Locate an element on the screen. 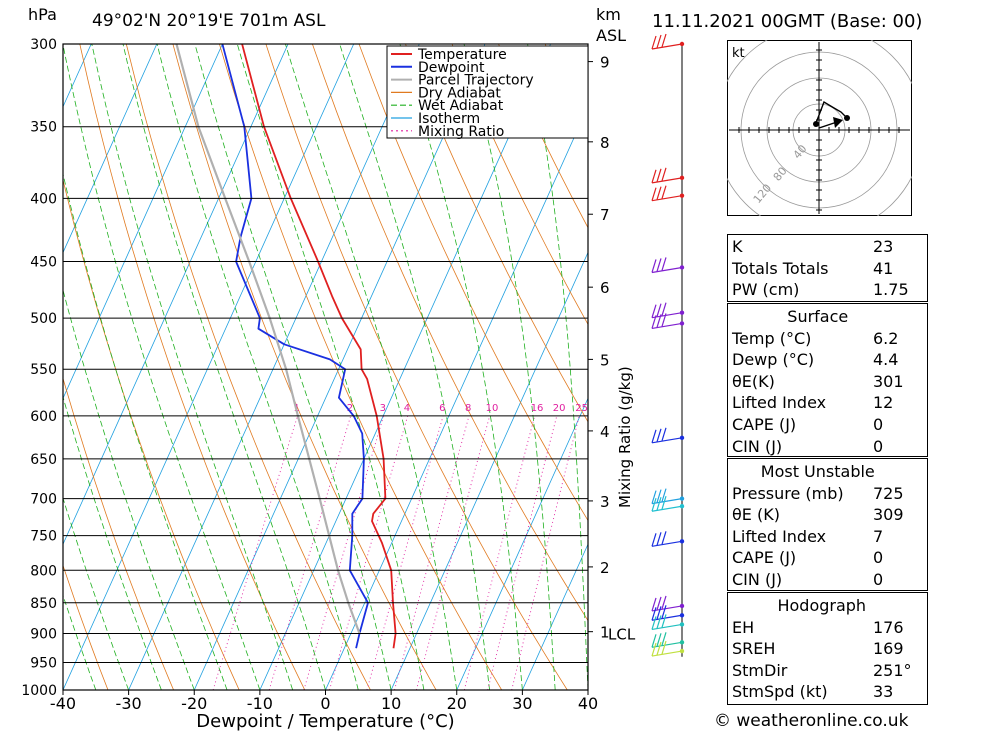 This screenshot has width=1000, height=733. km-tick-label: 5 is located at coordinates (605, 360).